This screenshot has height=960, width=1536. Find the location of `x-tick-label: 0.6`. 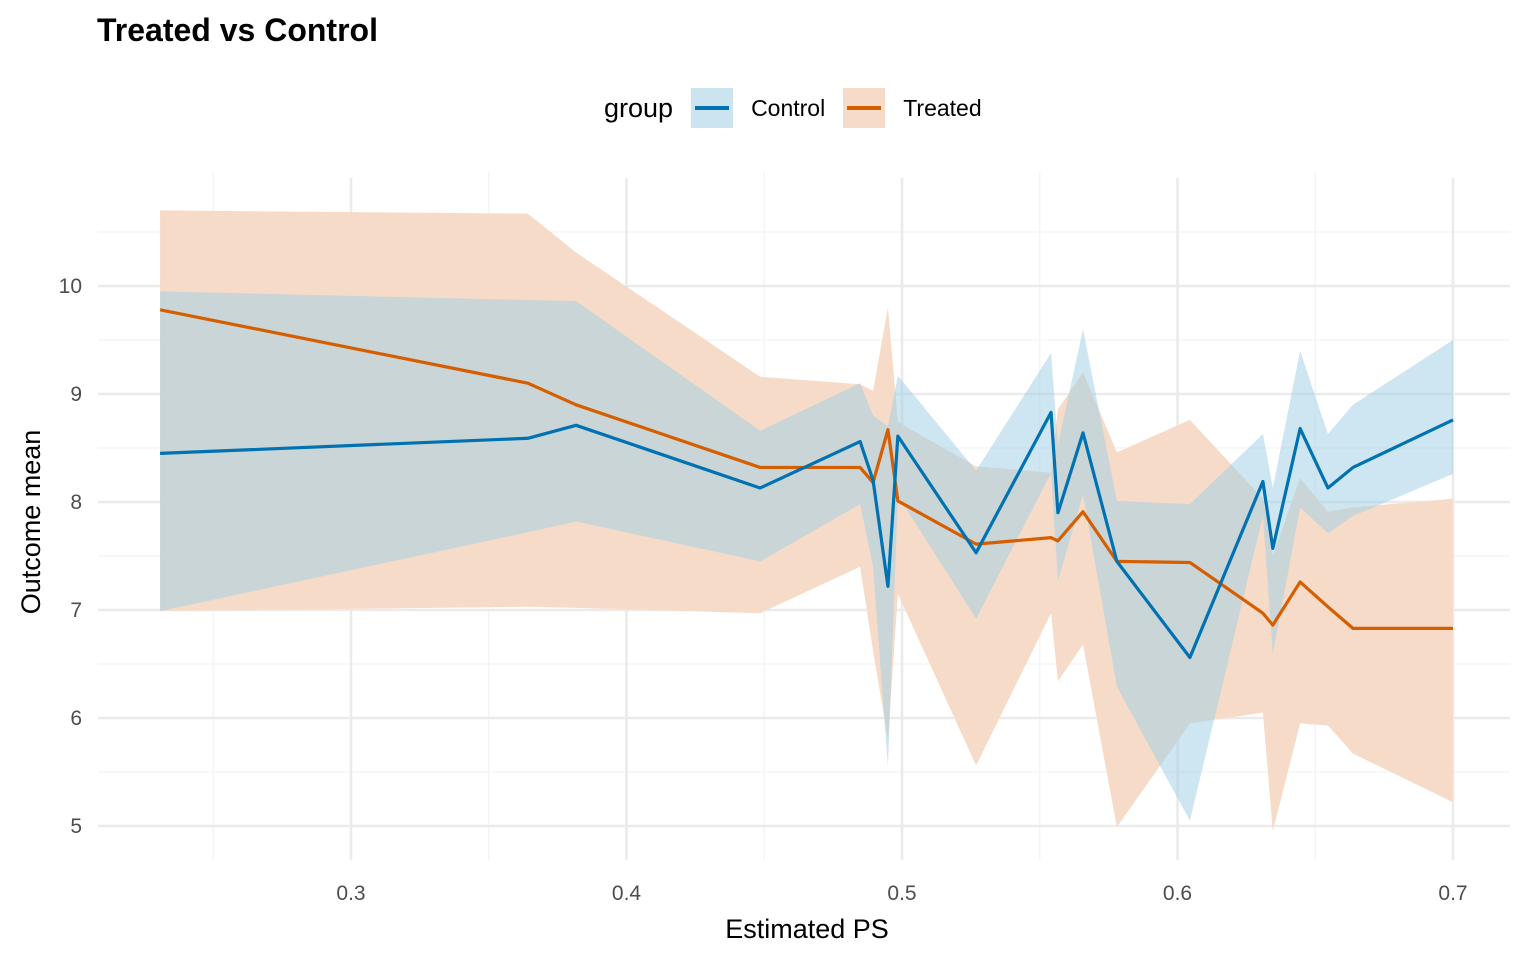

x-tick-label: 0.6 is located at coordinates (1177, 893).